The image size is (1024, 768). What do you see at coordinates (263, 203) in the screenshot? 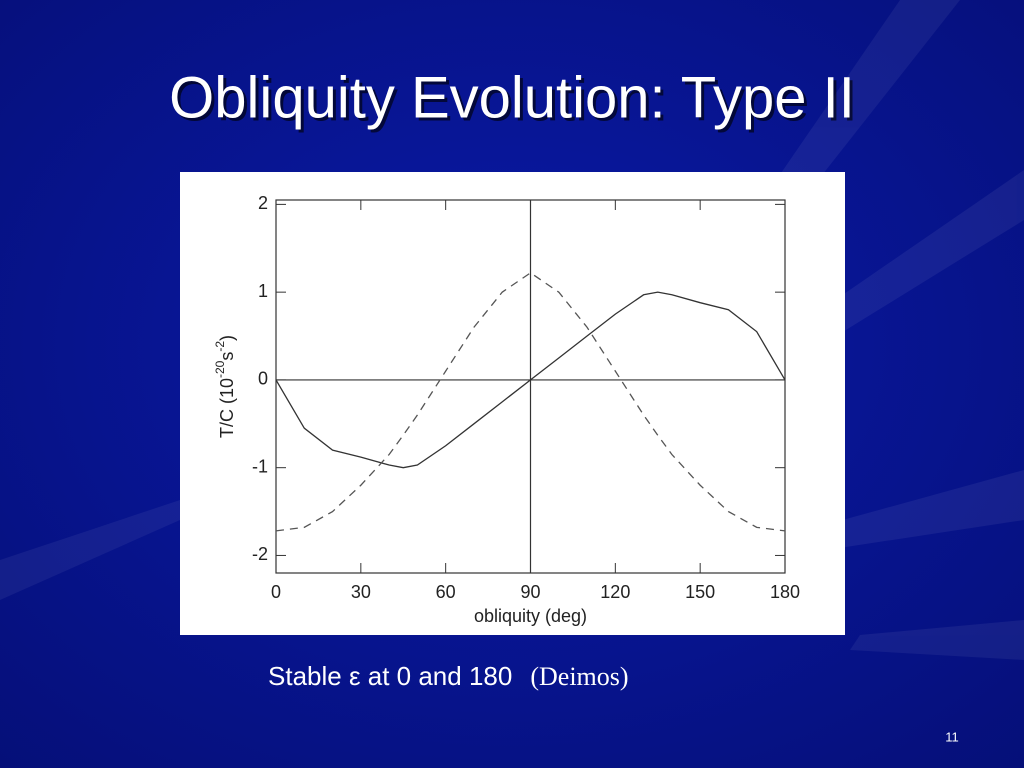
I see `y-tick-label: 2` at bounding box center [263, 203].